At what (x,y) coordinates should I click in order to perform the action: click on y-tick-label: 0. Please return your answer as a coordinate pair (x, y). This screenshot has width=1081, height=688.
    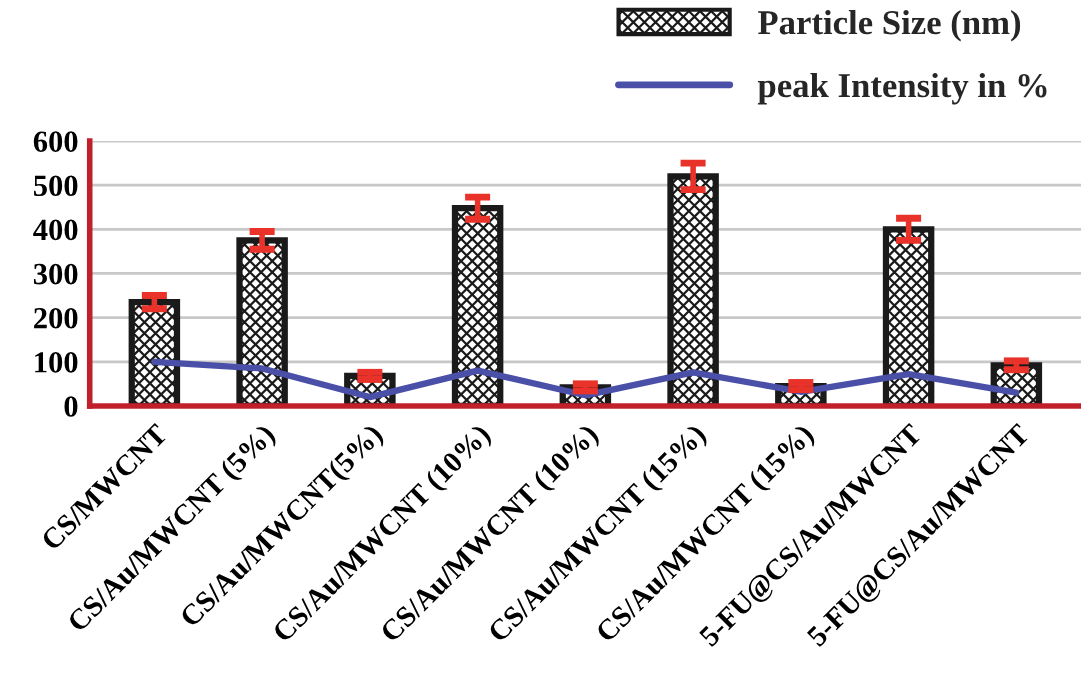
    Looking at the image, I should click on (71, 406).